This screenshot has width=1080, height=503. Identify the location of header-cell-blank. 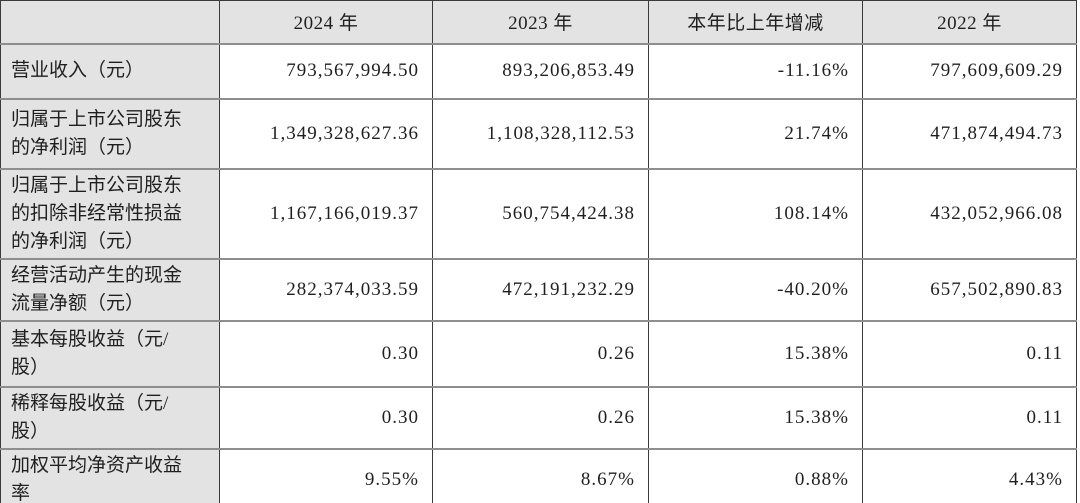
(110, 22).